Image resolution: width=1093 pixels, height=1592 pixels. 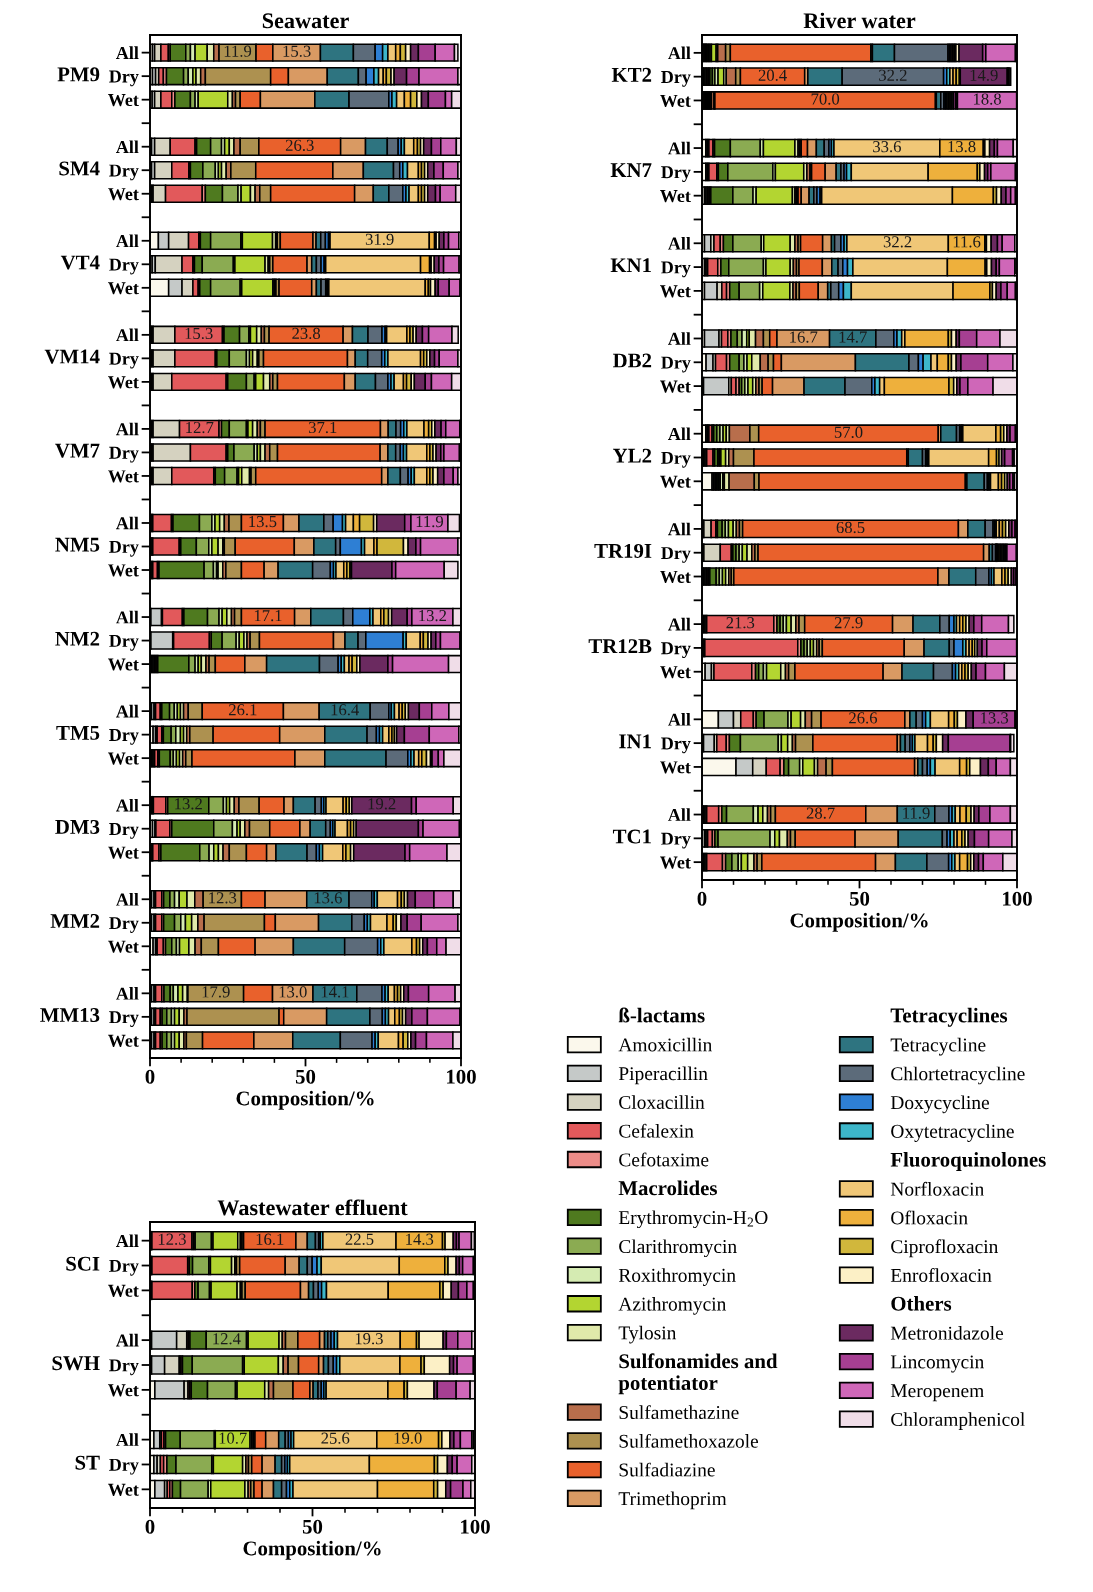 I want to click on legend-label: Cefalexin, so click(x=656, y=1130).